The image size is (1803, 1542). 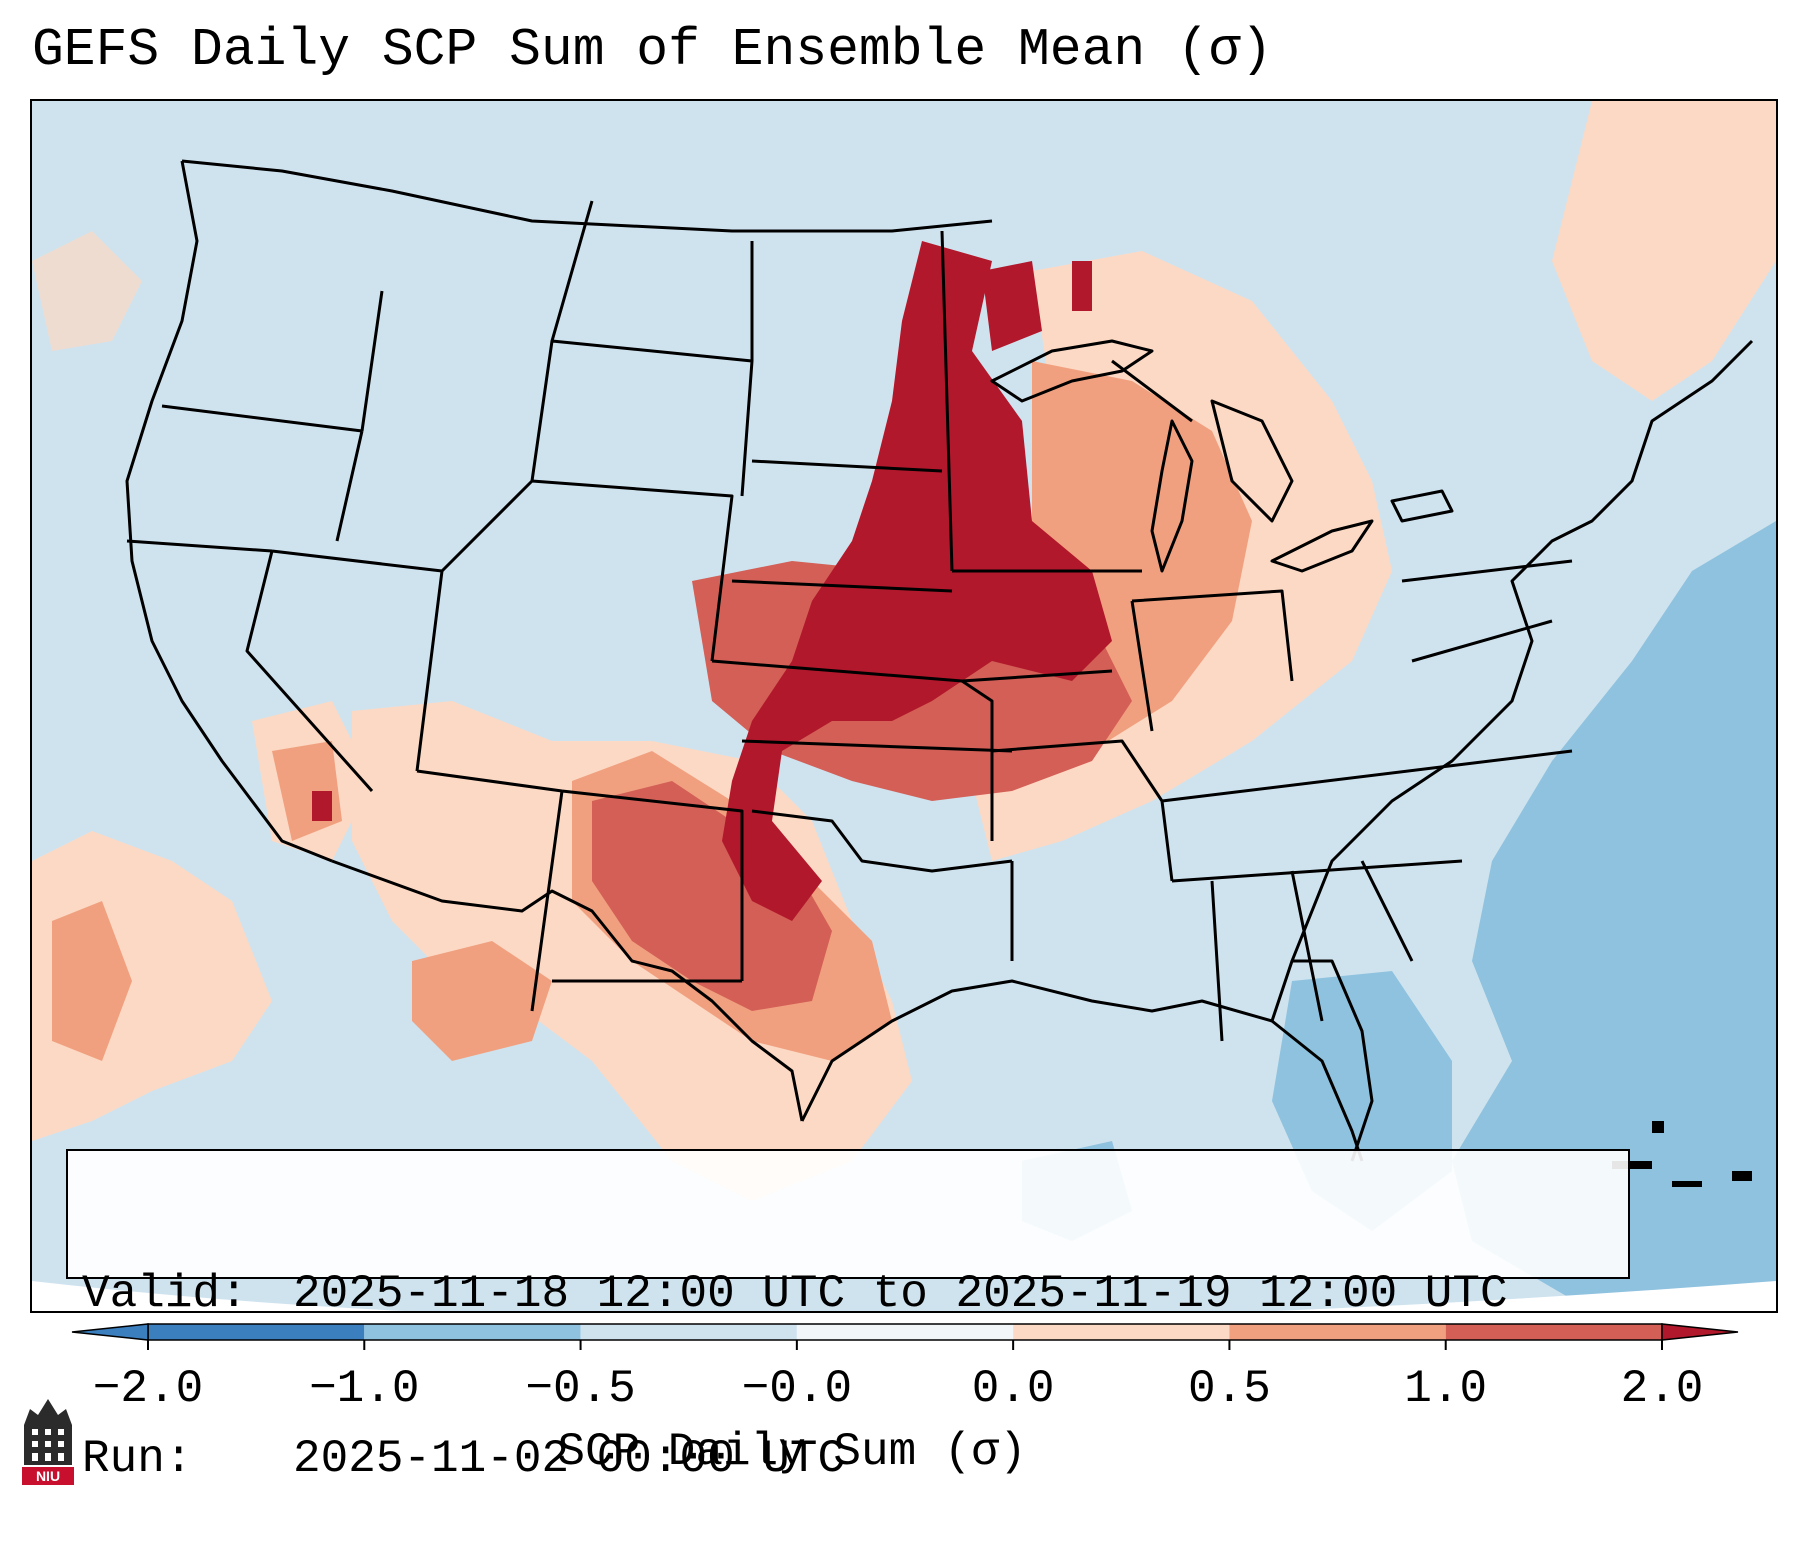 I want to click on colorbar-tick-label: −2.0, so click(x=148, y=1389).